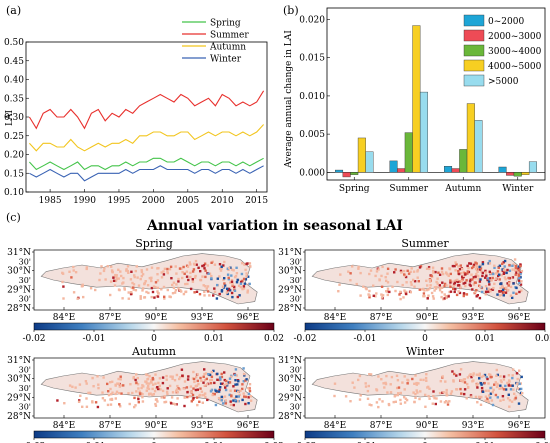 Image resolution: width=550 pixels, height=443 pixels. I want to click on lon-tick-label: 96°E, so click(519, 318).